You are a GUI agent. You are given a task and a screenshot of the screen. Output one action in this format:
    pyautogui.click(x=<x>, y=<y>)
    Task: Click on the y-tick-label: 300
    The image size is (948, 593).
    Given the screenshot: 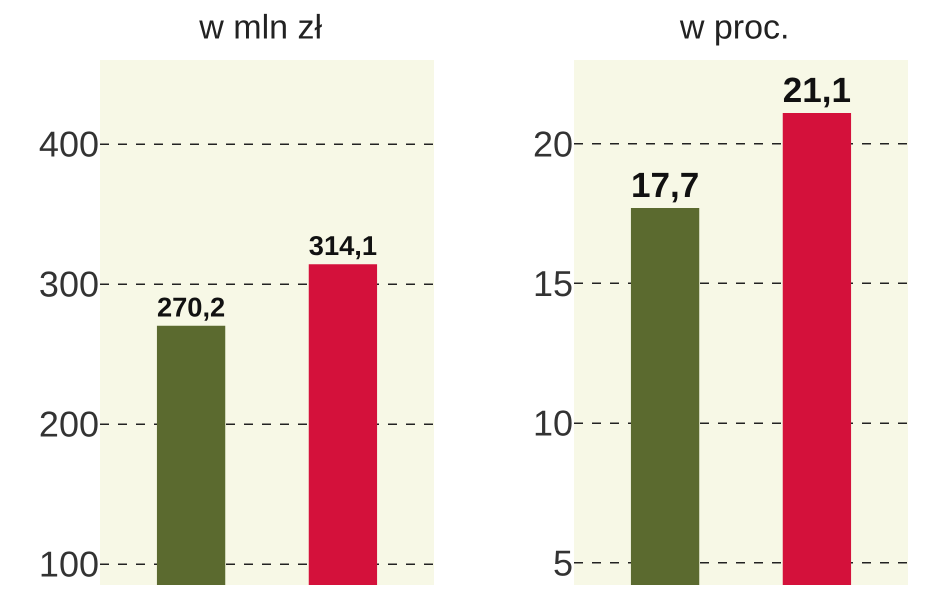 What is the action you would take?
    pyautogui.click(x=68, y=284)
    